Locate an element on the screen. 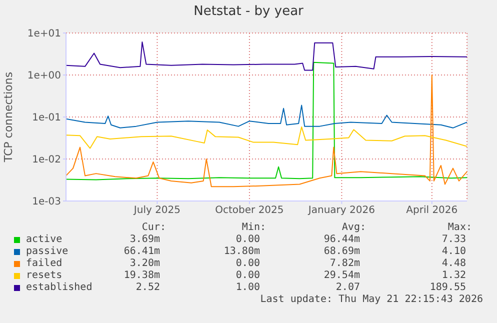  text: 1.00 is located at coordinates (248, 287).